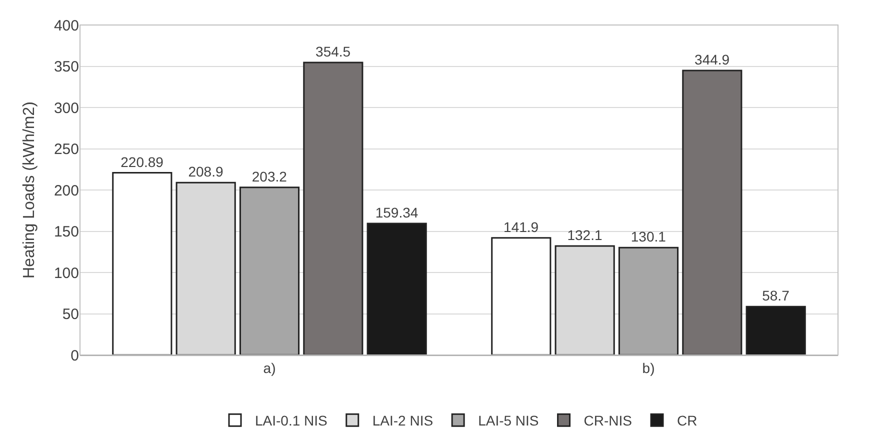 This screenshot has width=878, height=448. I want to click on y-tick-label: 200, so click(66, 191).